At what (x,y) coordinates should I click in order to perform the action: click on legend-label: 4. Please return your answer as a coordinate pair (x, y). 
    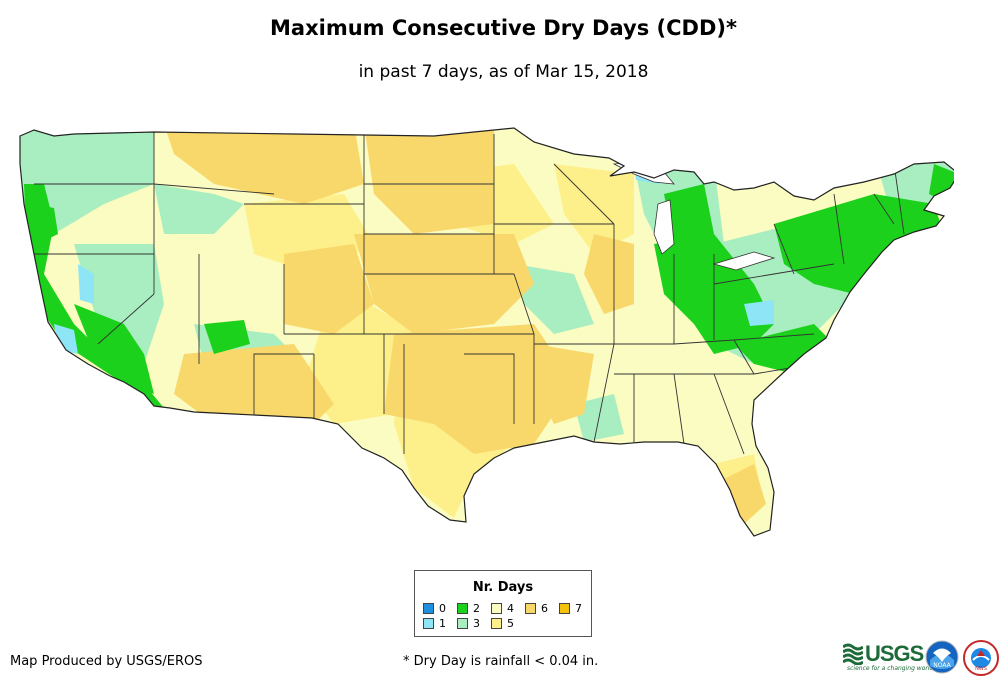
    Looking at the image, I should click on (510, 608).